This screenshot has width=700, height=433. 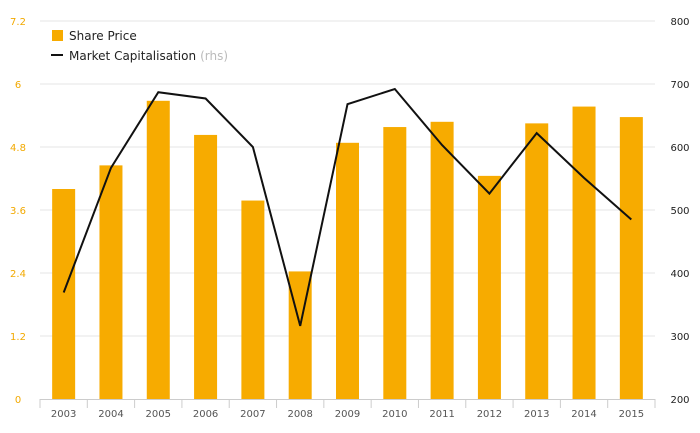 What do you see at coordinates (103, 36) in the screenshot?
I see `legend-label-share-price: Share Price` at bounding box center [103, 36].